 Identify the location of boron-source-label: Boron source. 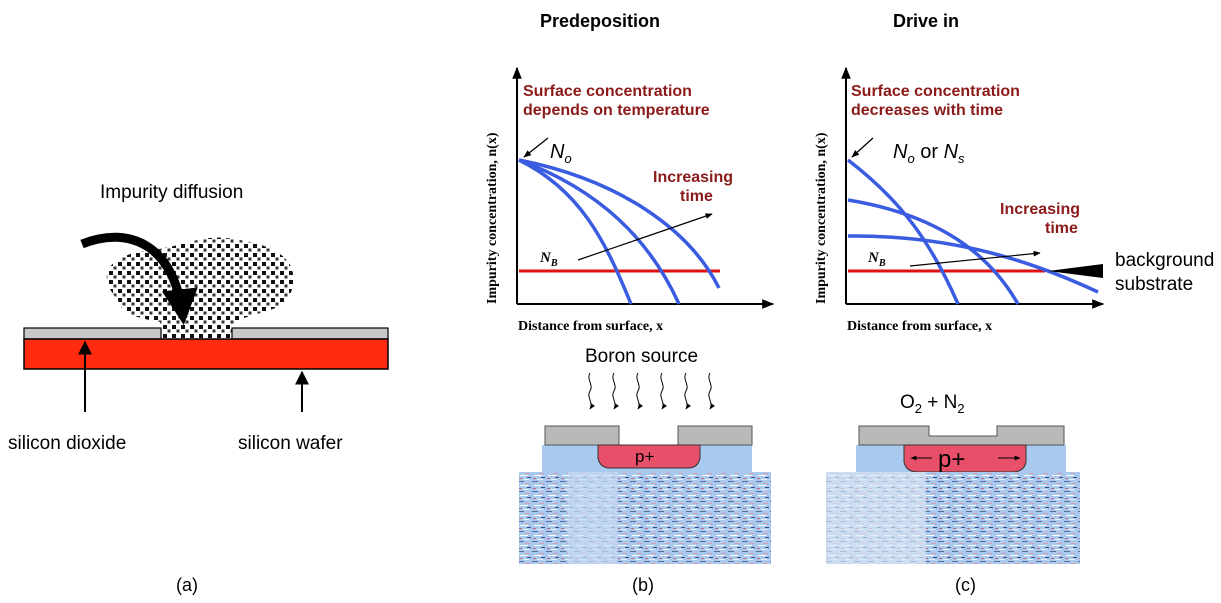
(641, 356).